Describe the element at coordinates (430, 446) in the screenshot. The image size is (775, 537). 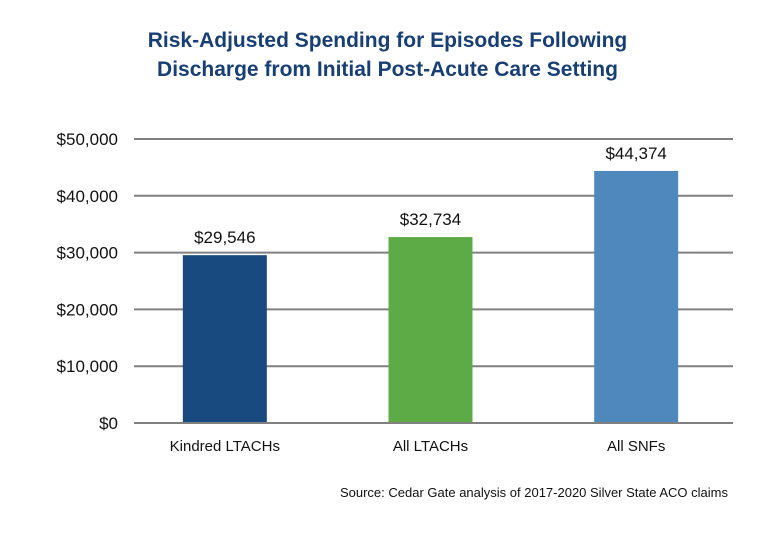
I see `x-category-label: All LTACHs` at that location.